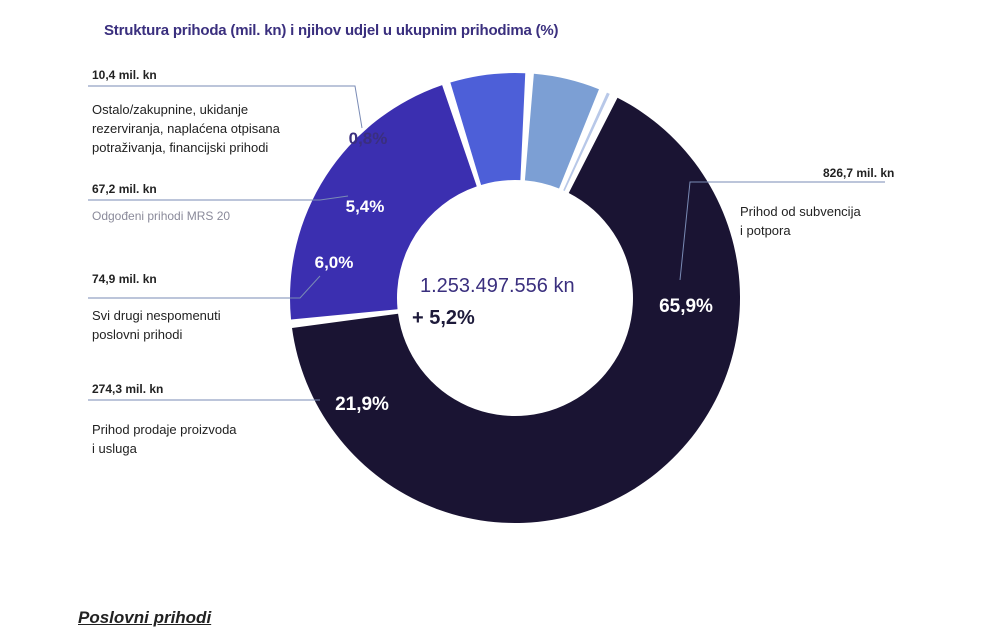 This screenshot has width=1000, height=631. Describe the element at coordinates (156, 315) in the screenshot. I see `annotation-label-line: Svi drugi nespomenuti` at that location.